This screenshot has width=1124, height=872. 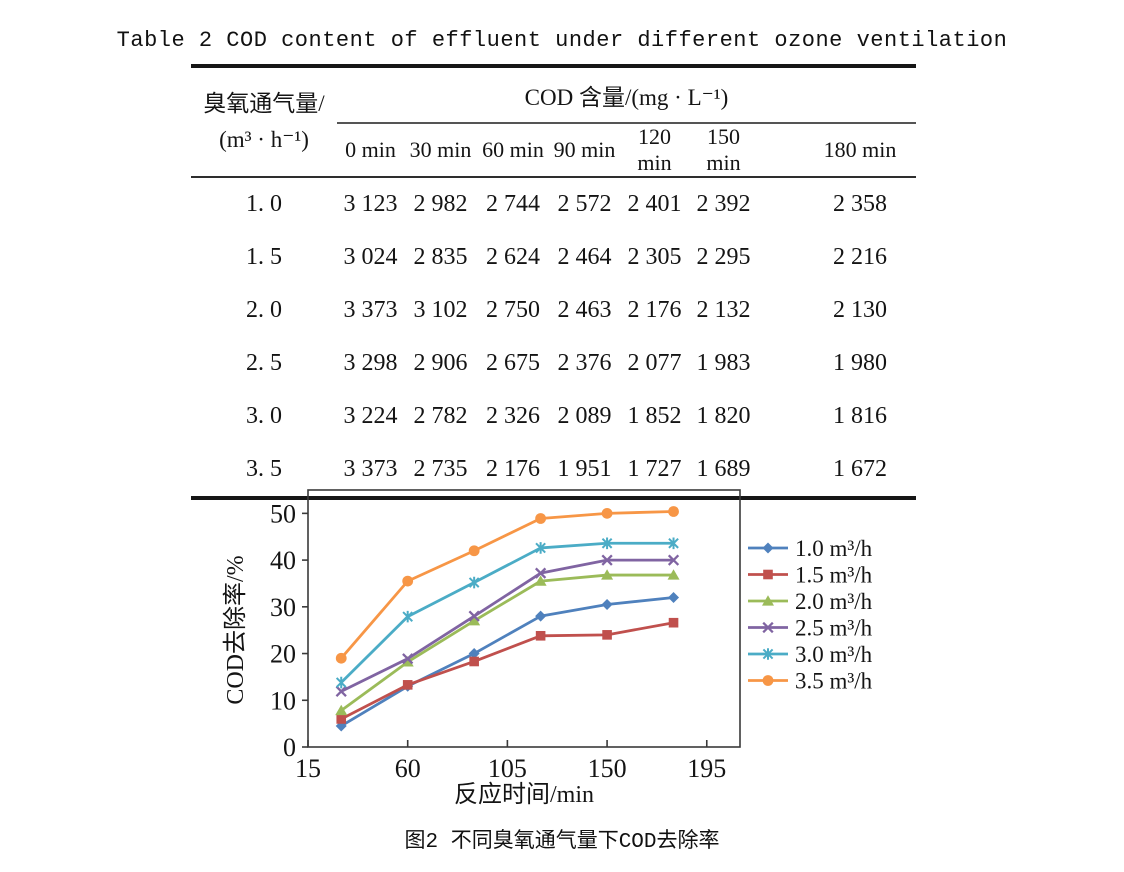 What do you see at coordinates (723, 257) in the screenshot?
I see `table-cell: 2 295` at bounding box center [723, 257].